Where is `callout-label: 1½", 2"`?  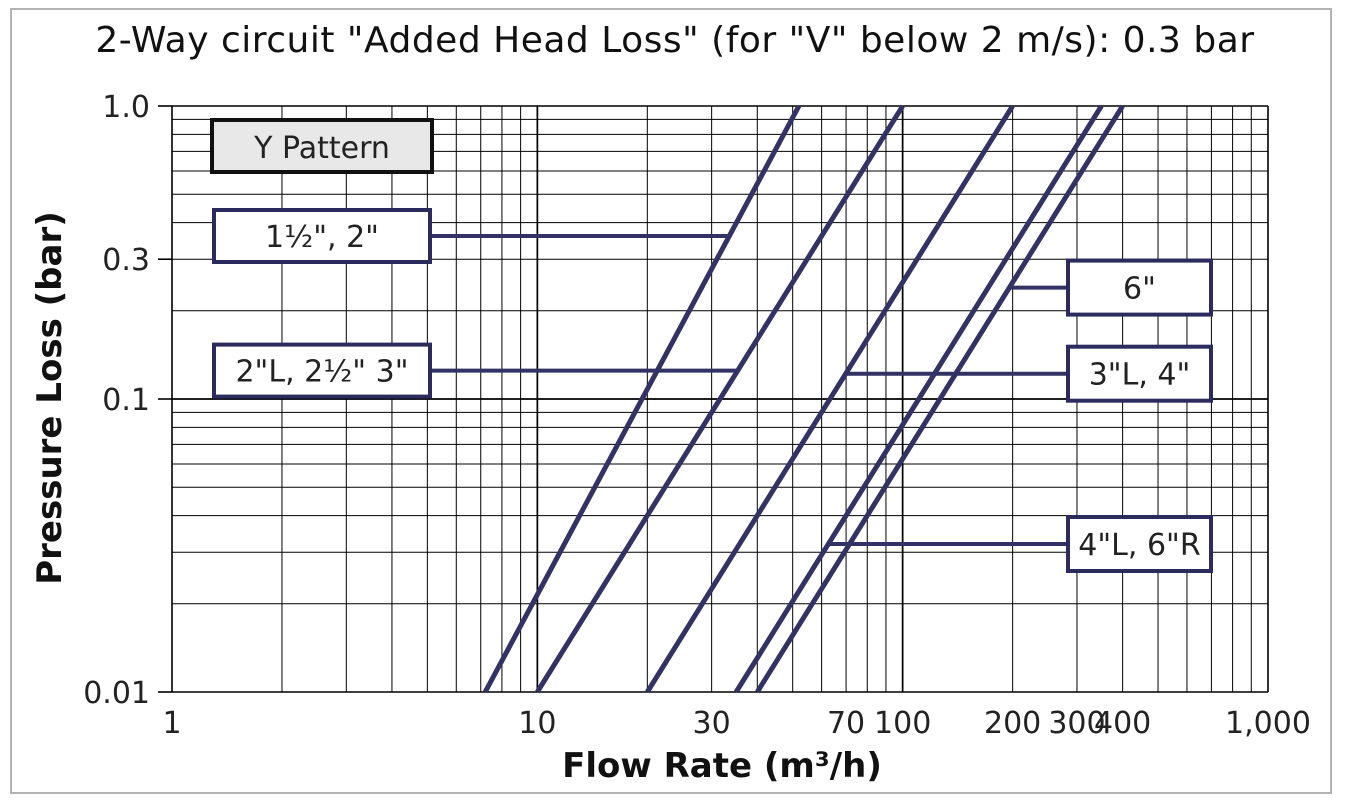
callout-label: 1½", 2" is located at coordinates (322, 237).